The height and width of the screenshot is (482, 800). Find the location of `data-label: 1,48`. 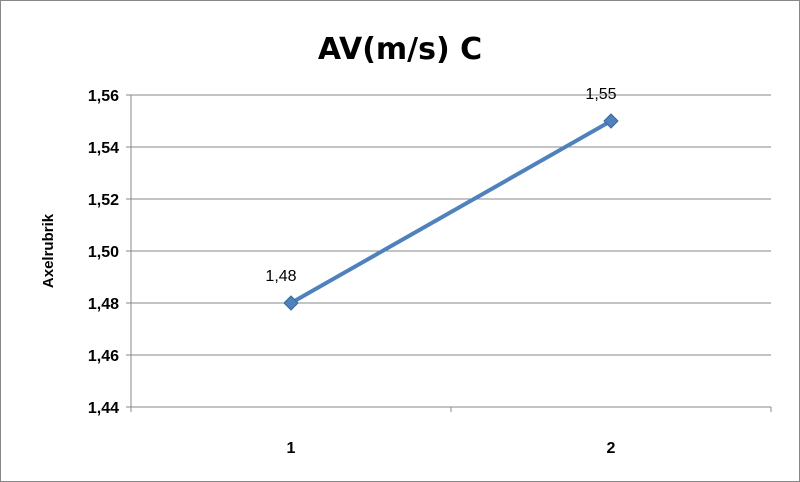

data-label: 1,48 is located at coordinates (280, 276).